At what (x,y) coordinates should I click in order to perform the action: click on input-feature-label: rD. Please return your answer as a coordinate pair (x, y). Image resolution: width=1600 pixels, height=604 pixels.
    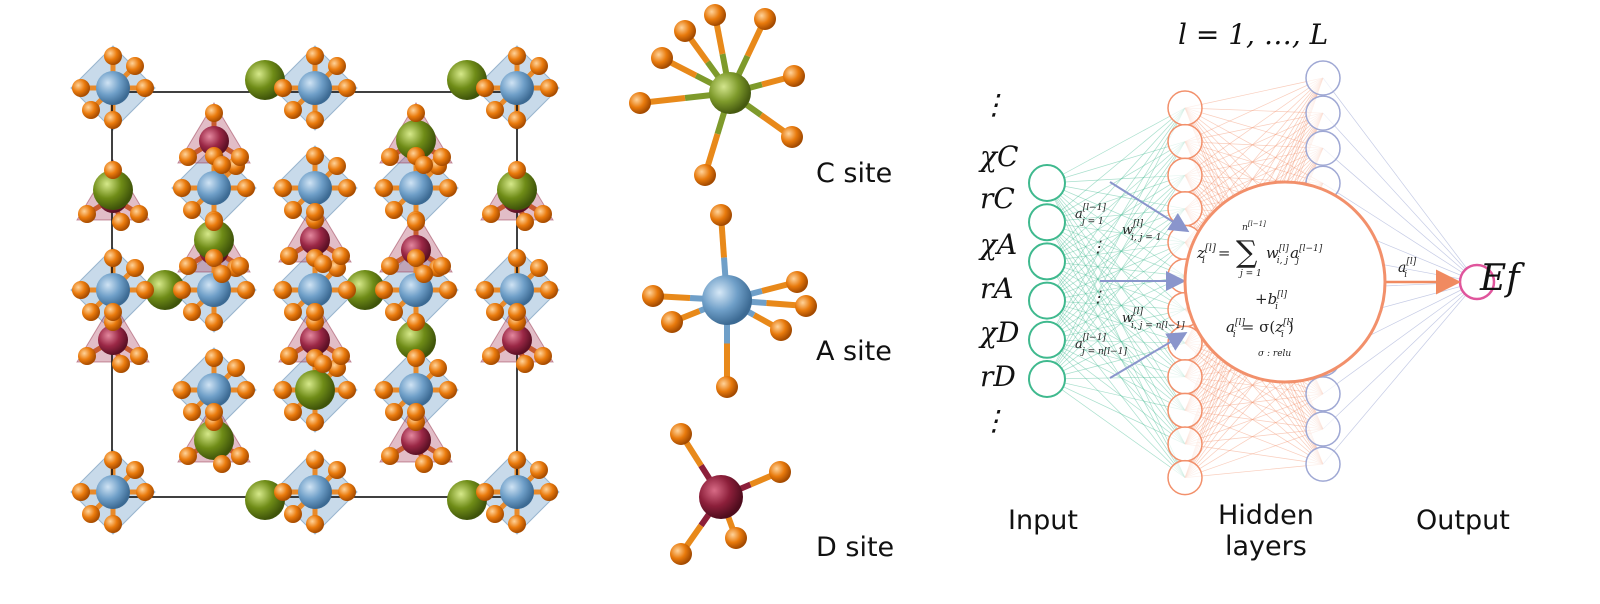
    Looking at the image, I should click on (998, 376).